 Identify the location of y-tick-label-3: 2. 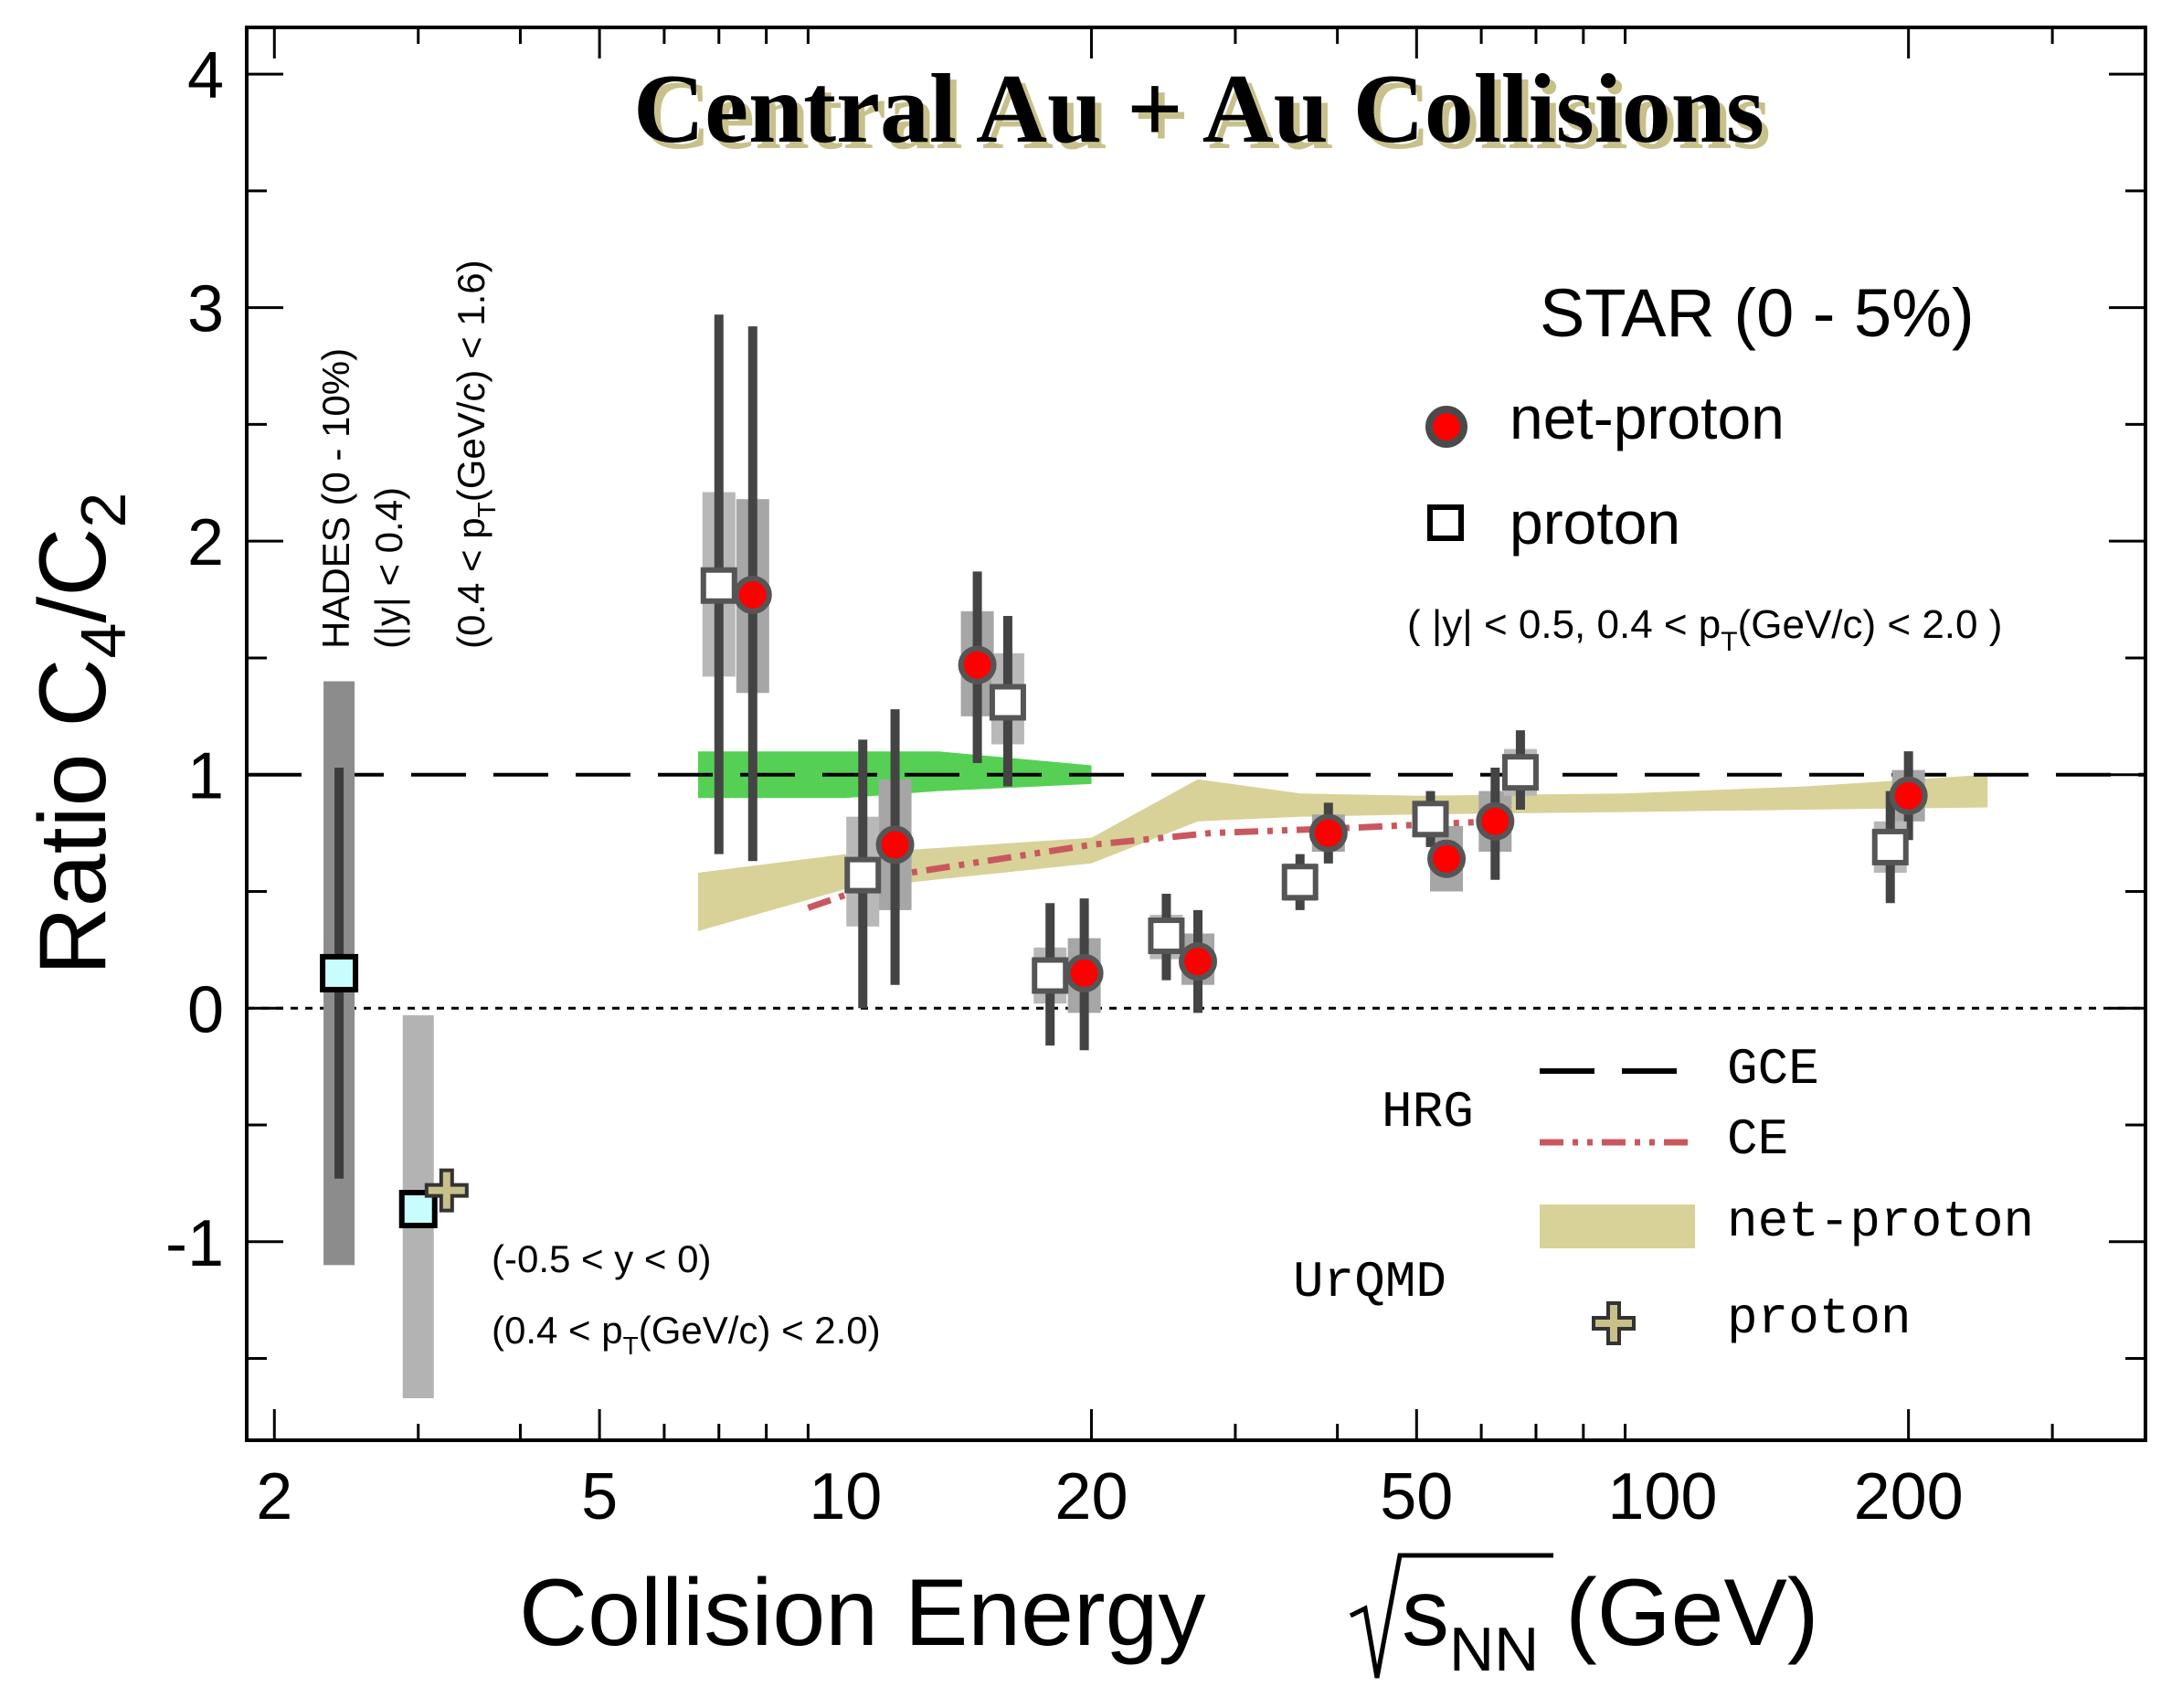
(205, 542).